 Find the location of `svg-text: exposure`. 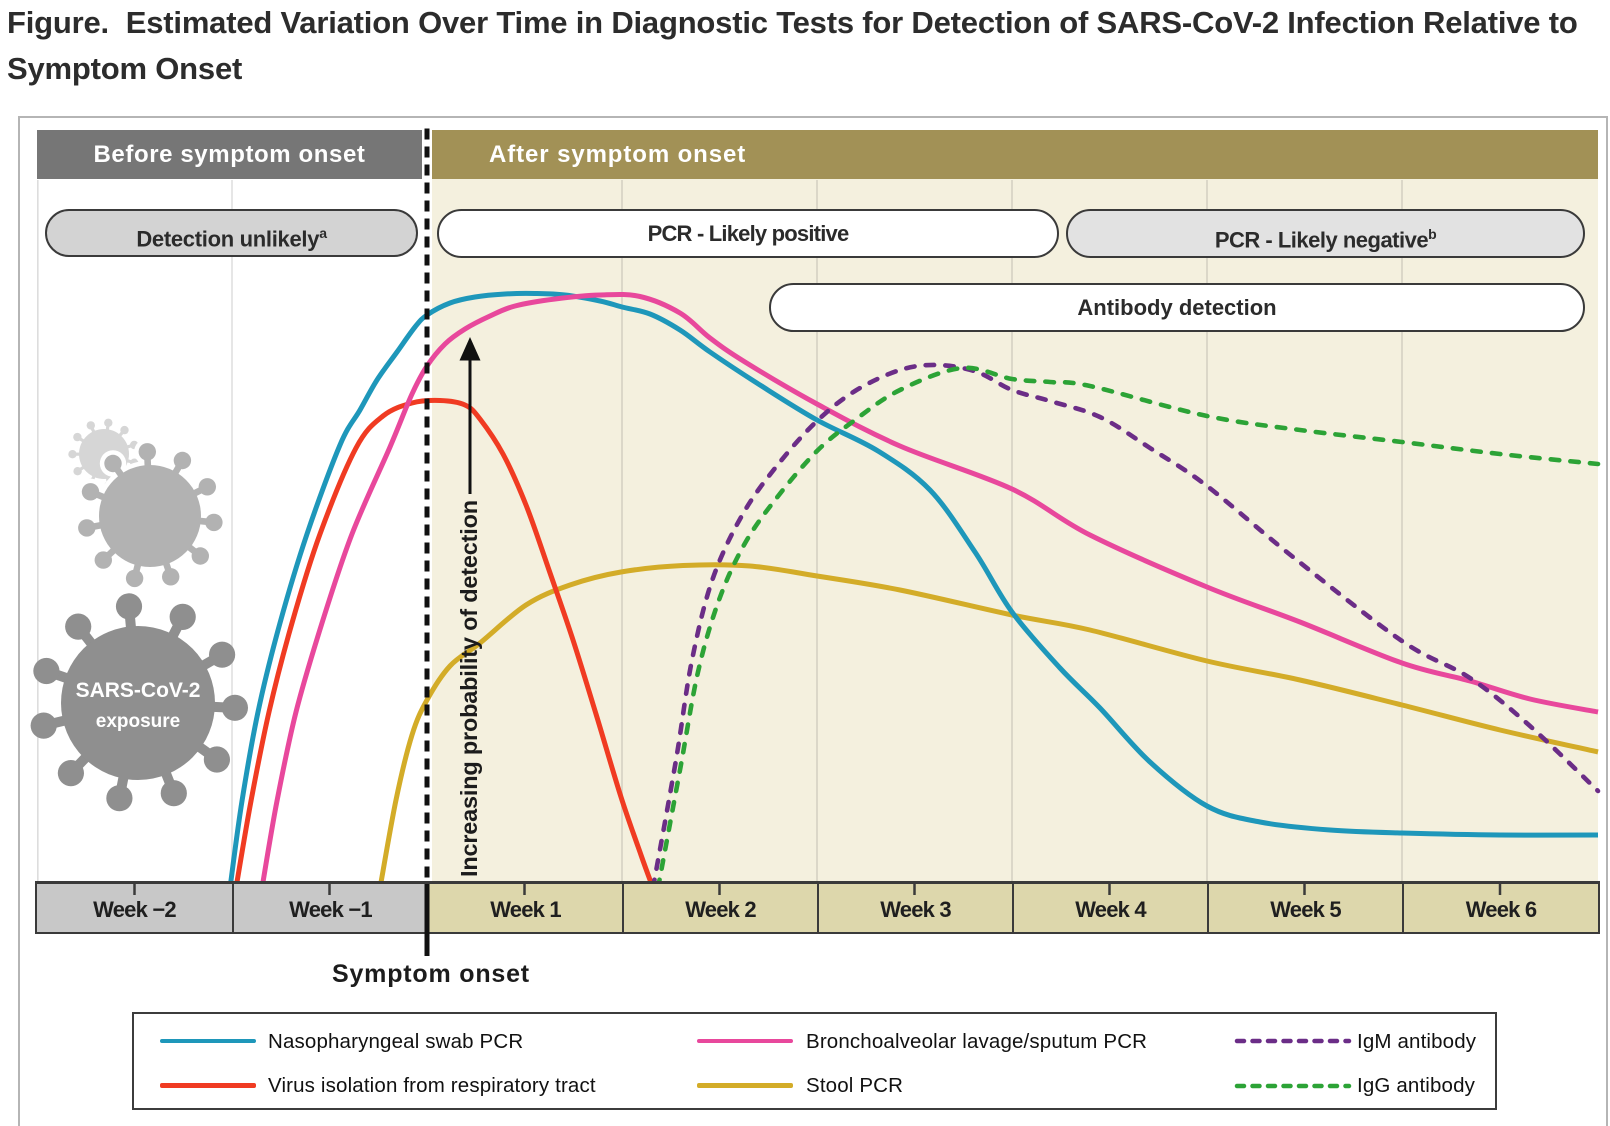

svg-text: exposure is located at coordinates (138, 721).